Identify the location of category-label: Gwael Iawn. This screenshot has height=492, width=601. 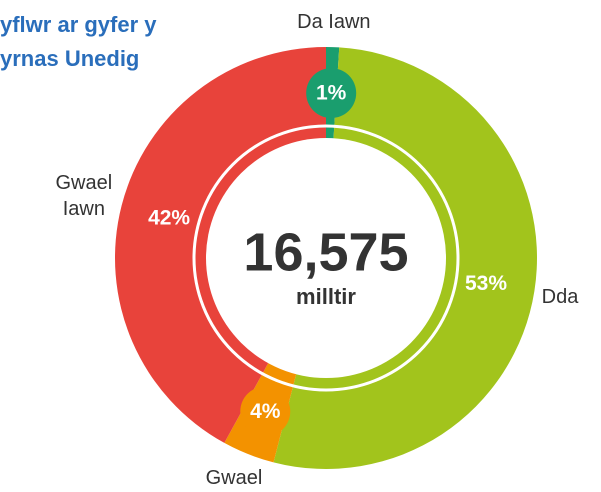
(84, 195).